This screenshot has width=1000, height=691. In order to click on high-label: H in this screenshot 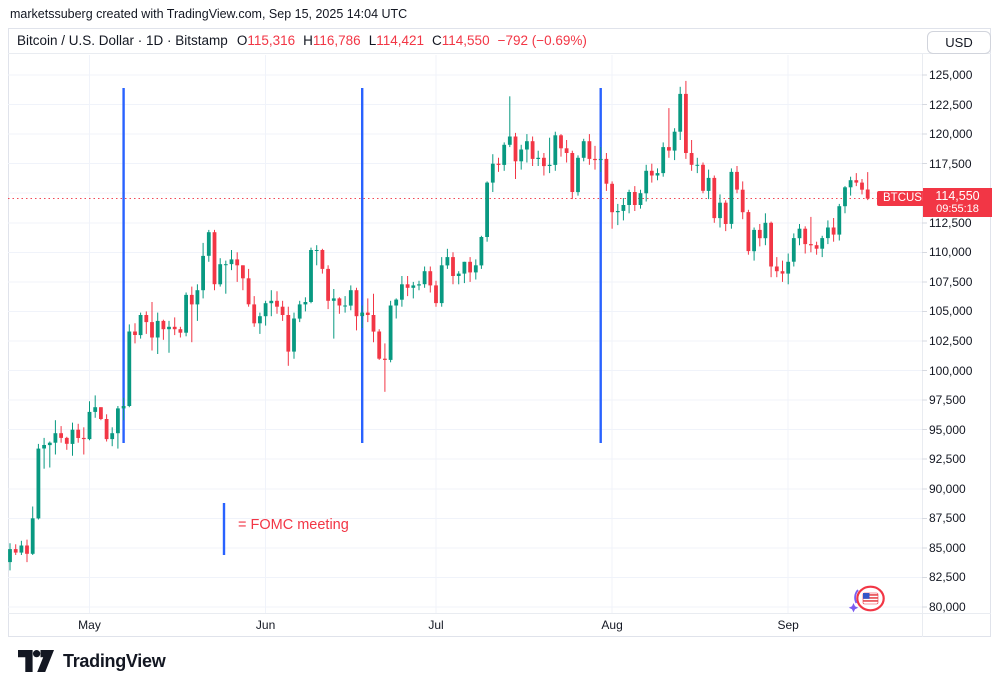, I will do `click(308, 40)`.